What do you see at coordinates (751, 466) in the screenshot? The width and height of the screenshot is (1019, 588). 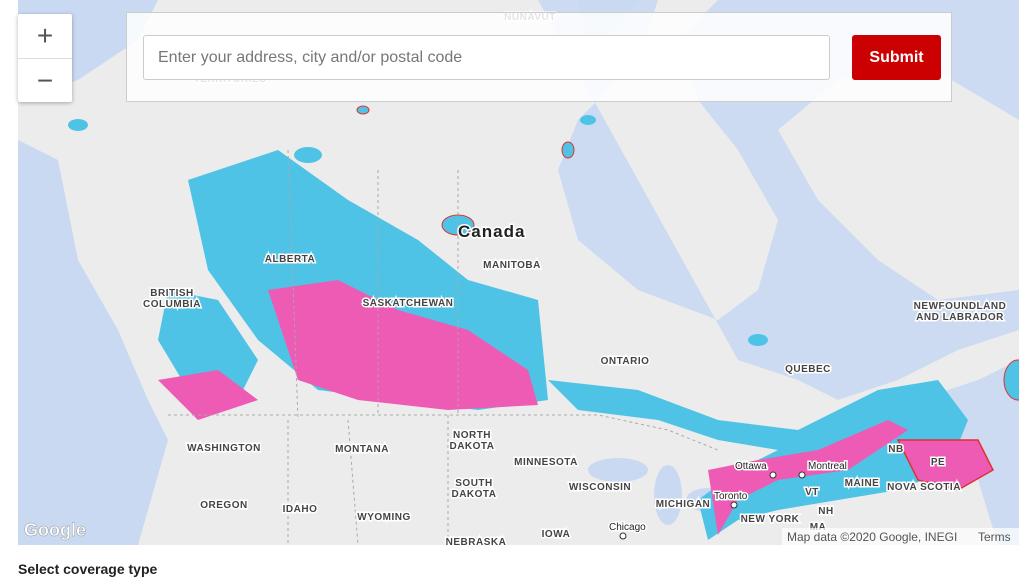 I see `city-label: Ottawa` at bounding box center [751, 466].